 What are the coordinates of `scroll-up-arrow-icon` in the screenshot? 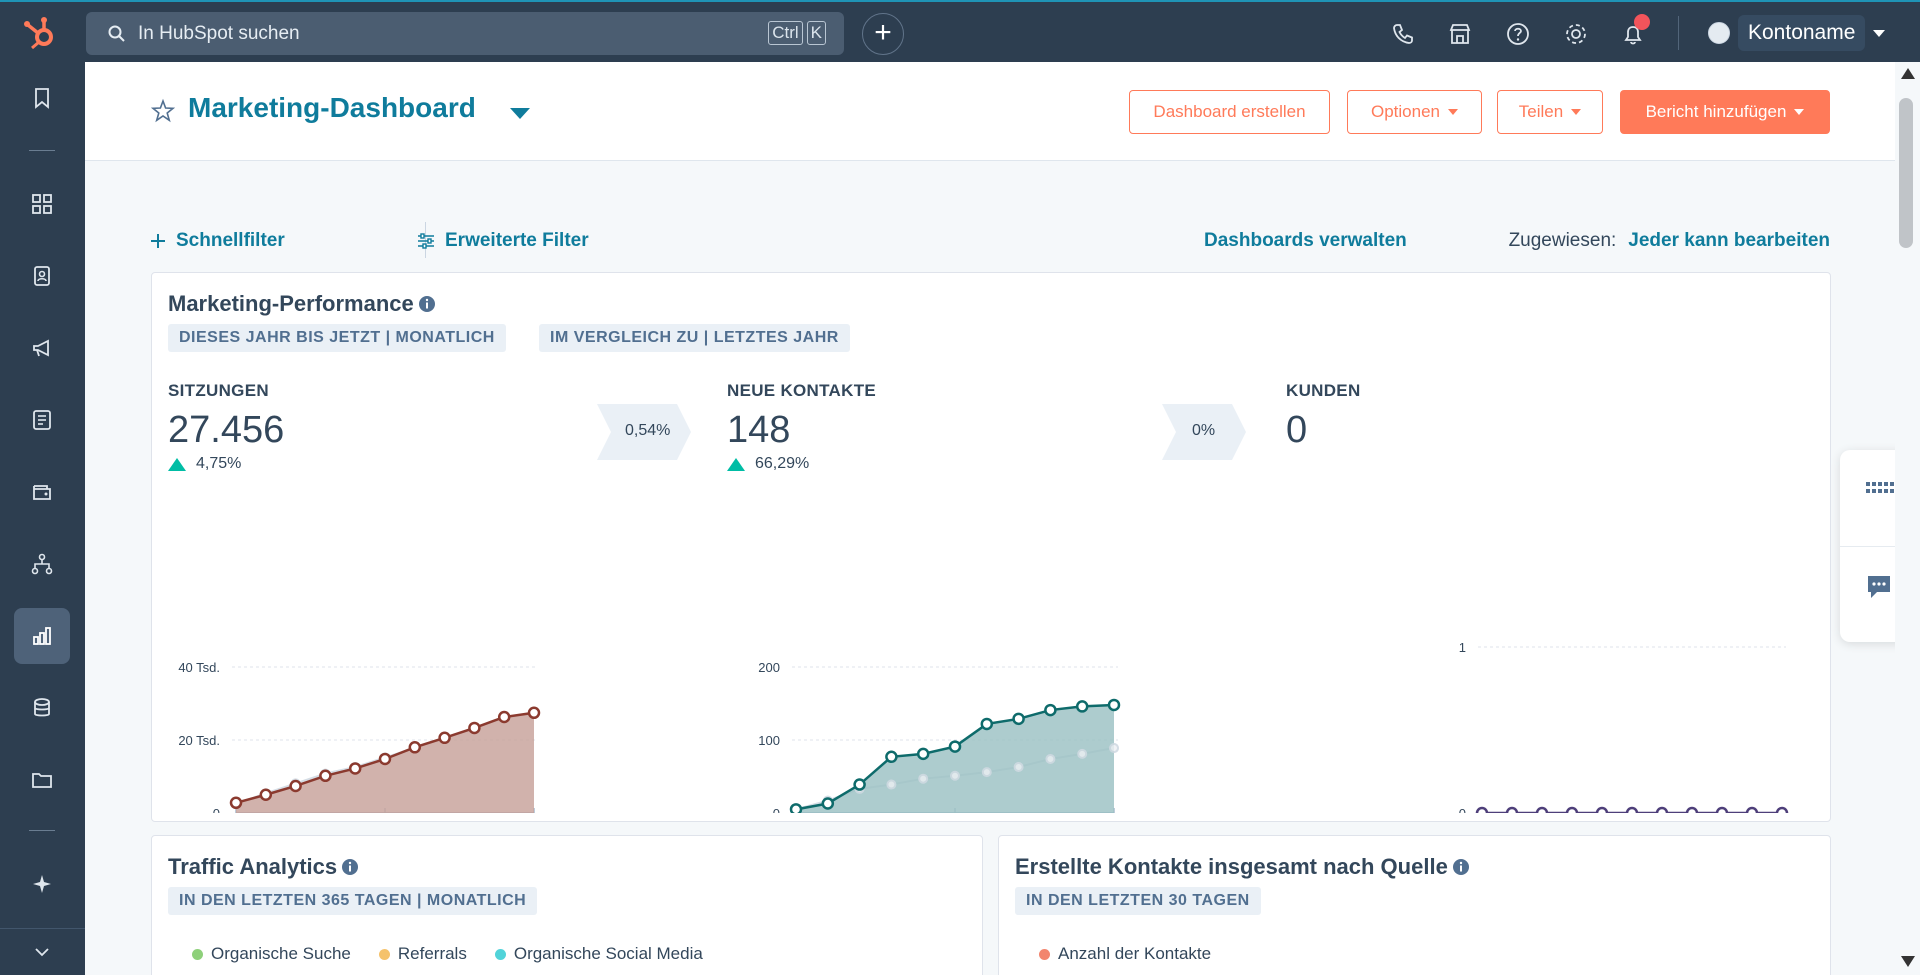 It's located at (1908, 73).